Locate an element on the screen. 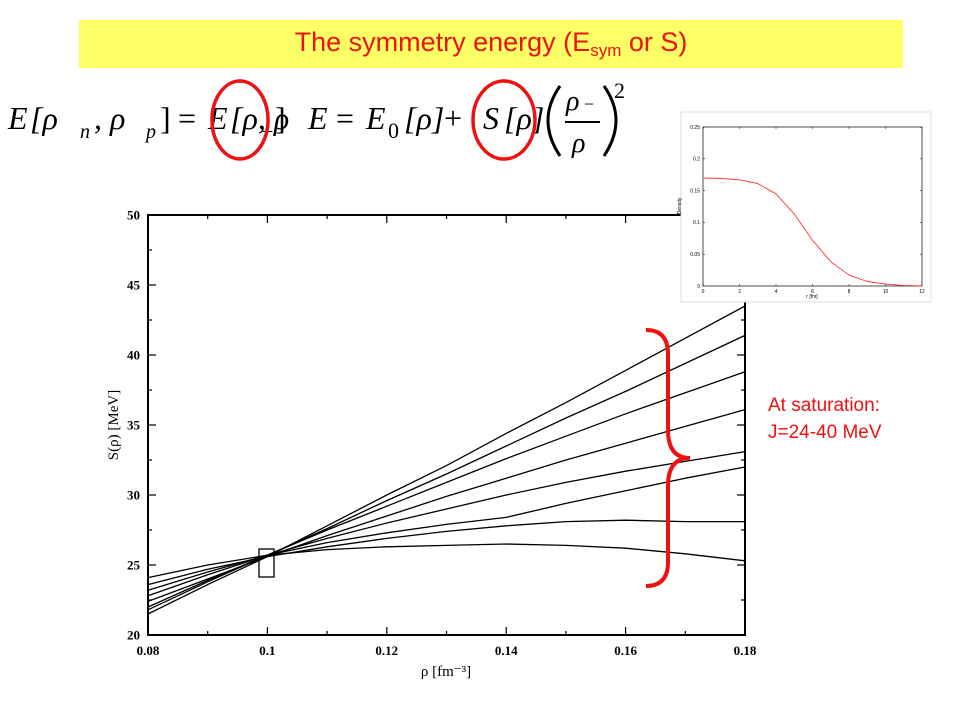  eq-sub-zero: 0 is located at coordinates (393, 130).